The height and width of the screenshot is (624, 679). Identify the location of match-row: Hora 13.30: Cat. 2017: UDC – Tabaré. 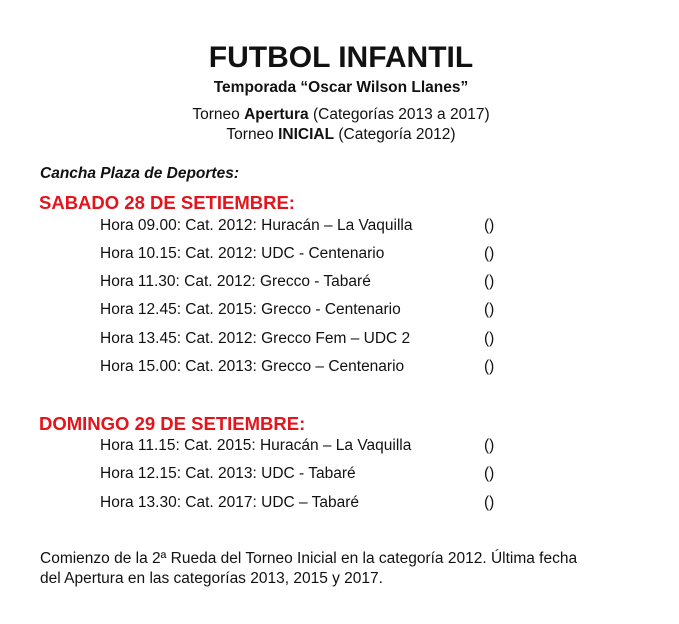
(230, 502).